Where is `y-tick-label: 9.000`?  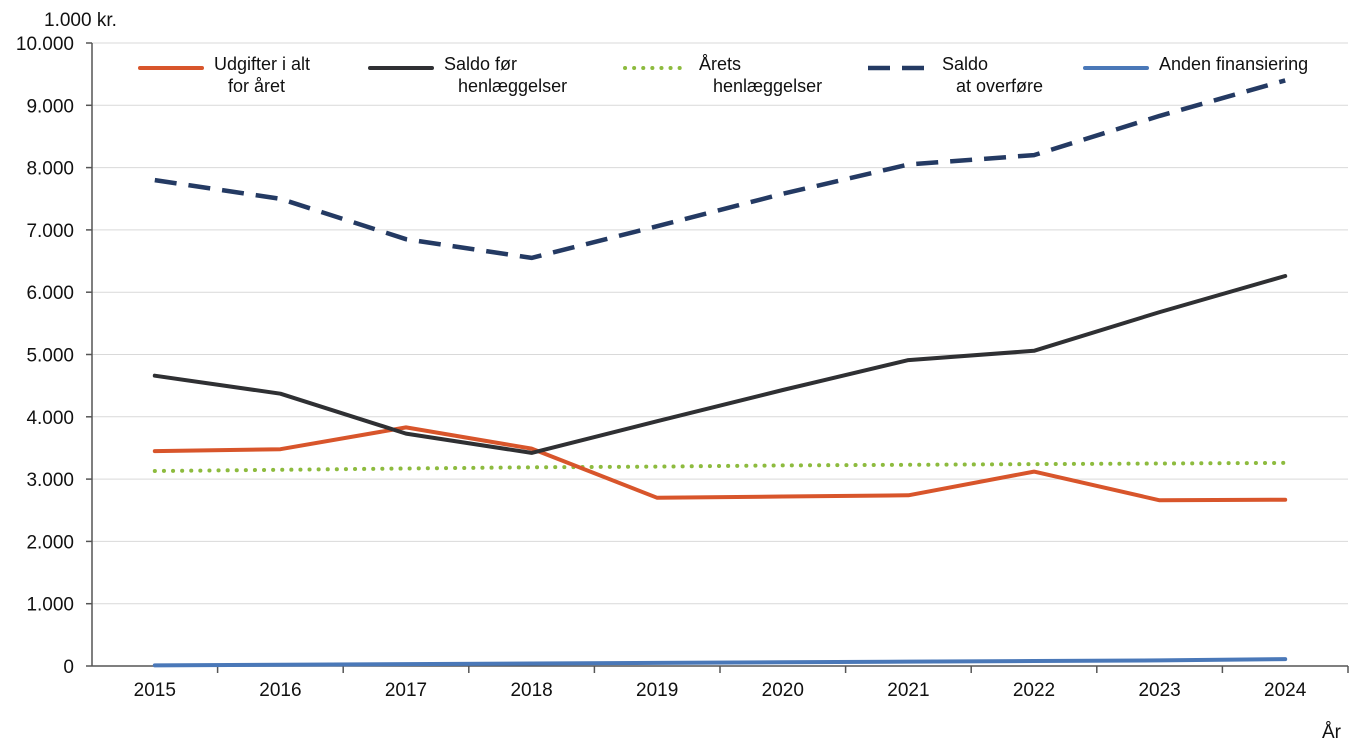
y-tick-label: 9.000 is located at coordinates (50, 106).